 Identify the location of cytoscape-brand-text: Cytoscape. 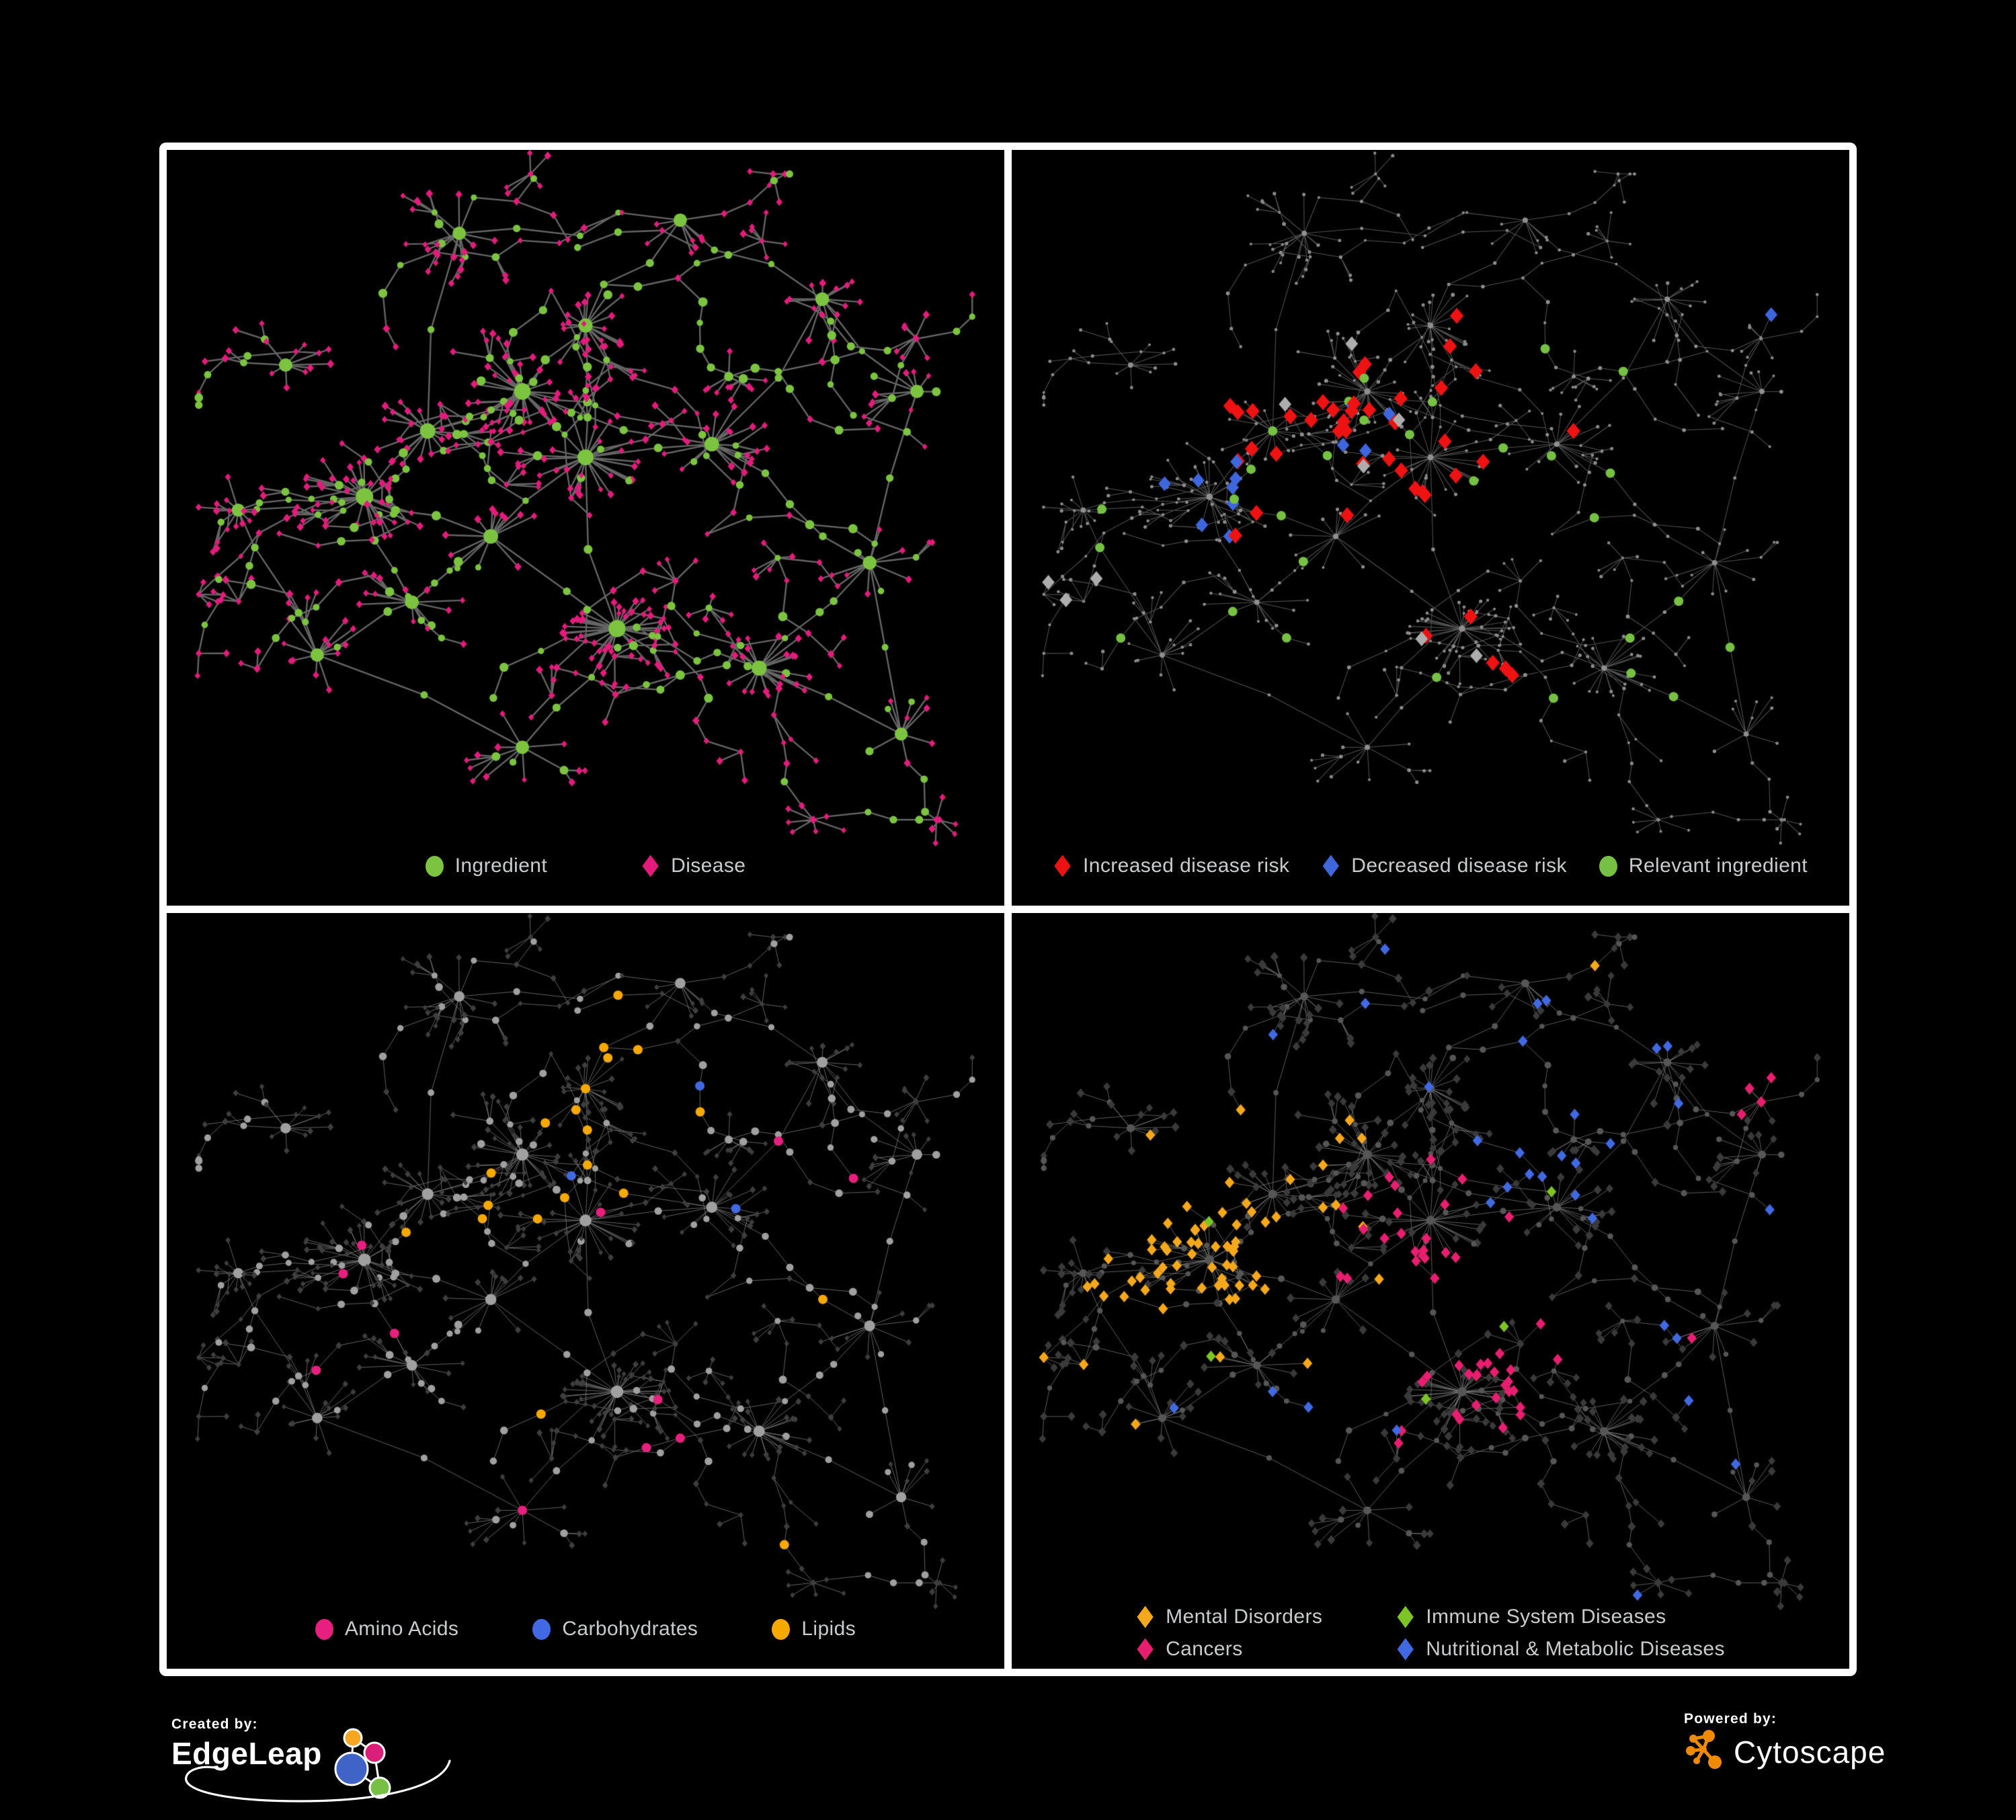
(1810, 1752).